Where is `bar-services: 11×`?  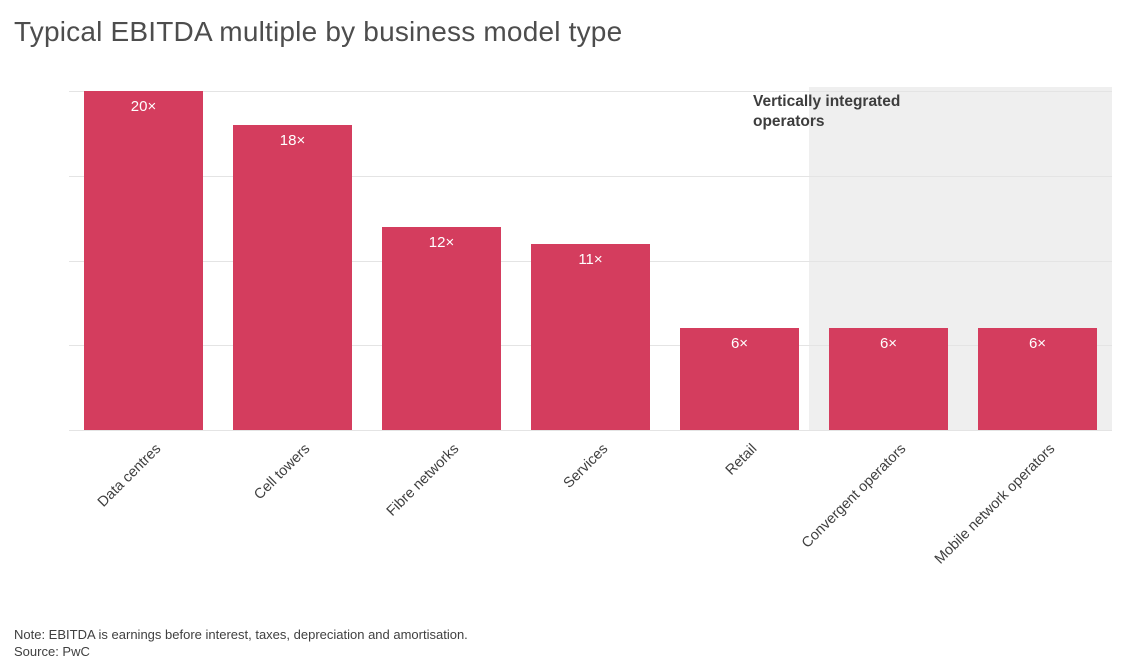
bar-services: 11× is located at coordinates (590, 336).